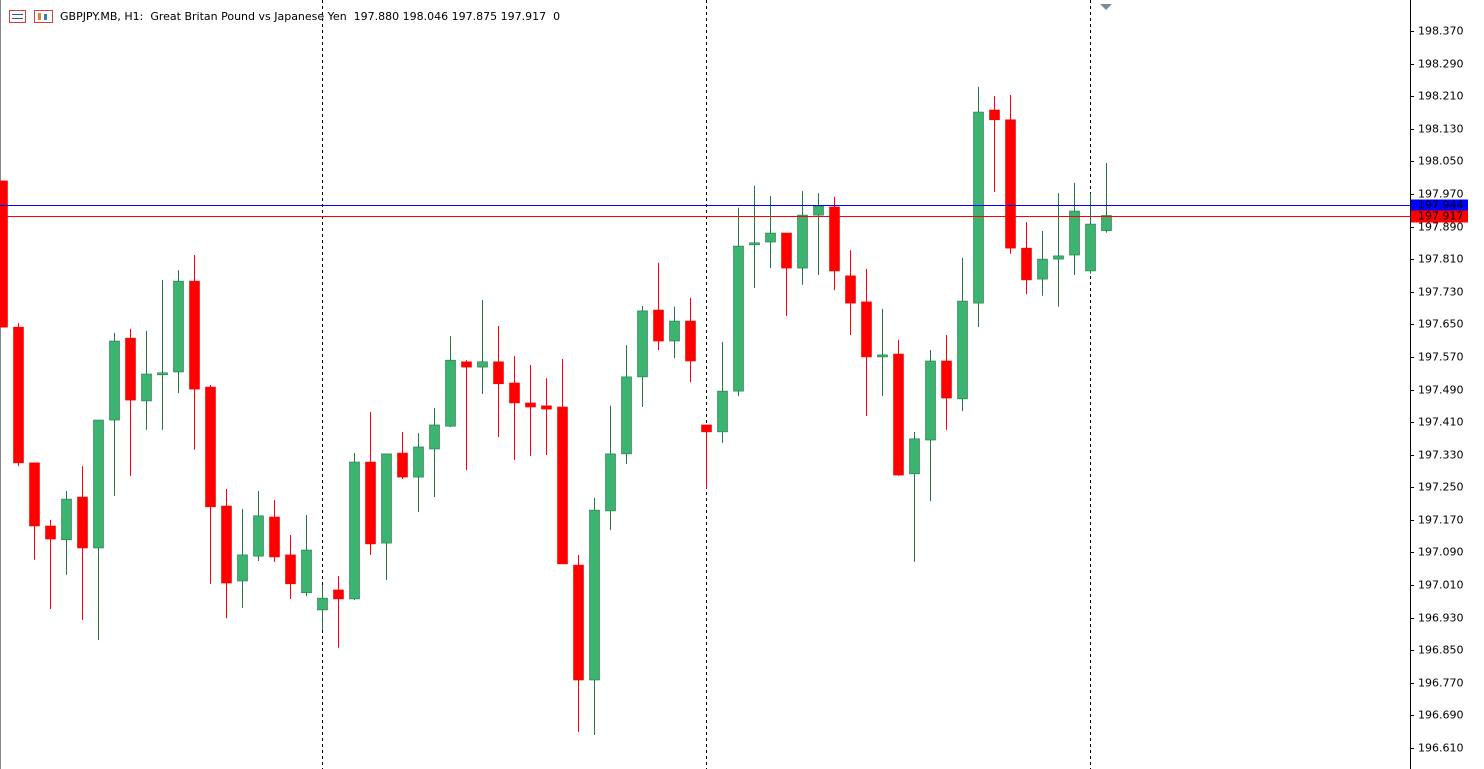 The width and height of the screenshot is (1484, 769). I want to click on y-tick-label: 197.810, so click(1441, 259).